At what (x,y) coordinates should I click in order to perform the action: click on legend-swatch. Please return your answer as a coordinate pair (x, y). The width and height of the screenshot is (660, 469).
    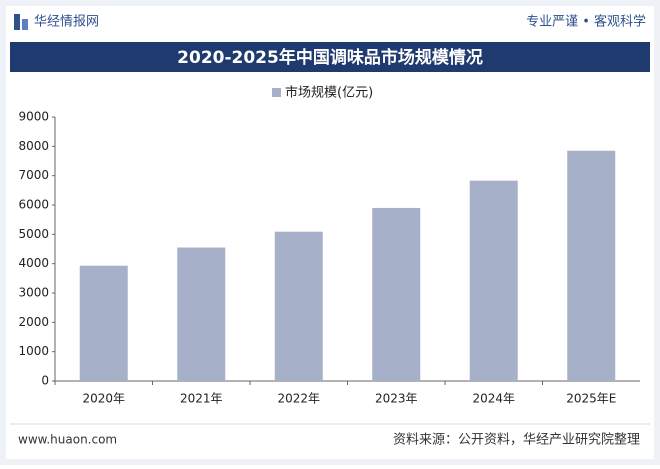
    Looking at the image, I should click on (276, 92).